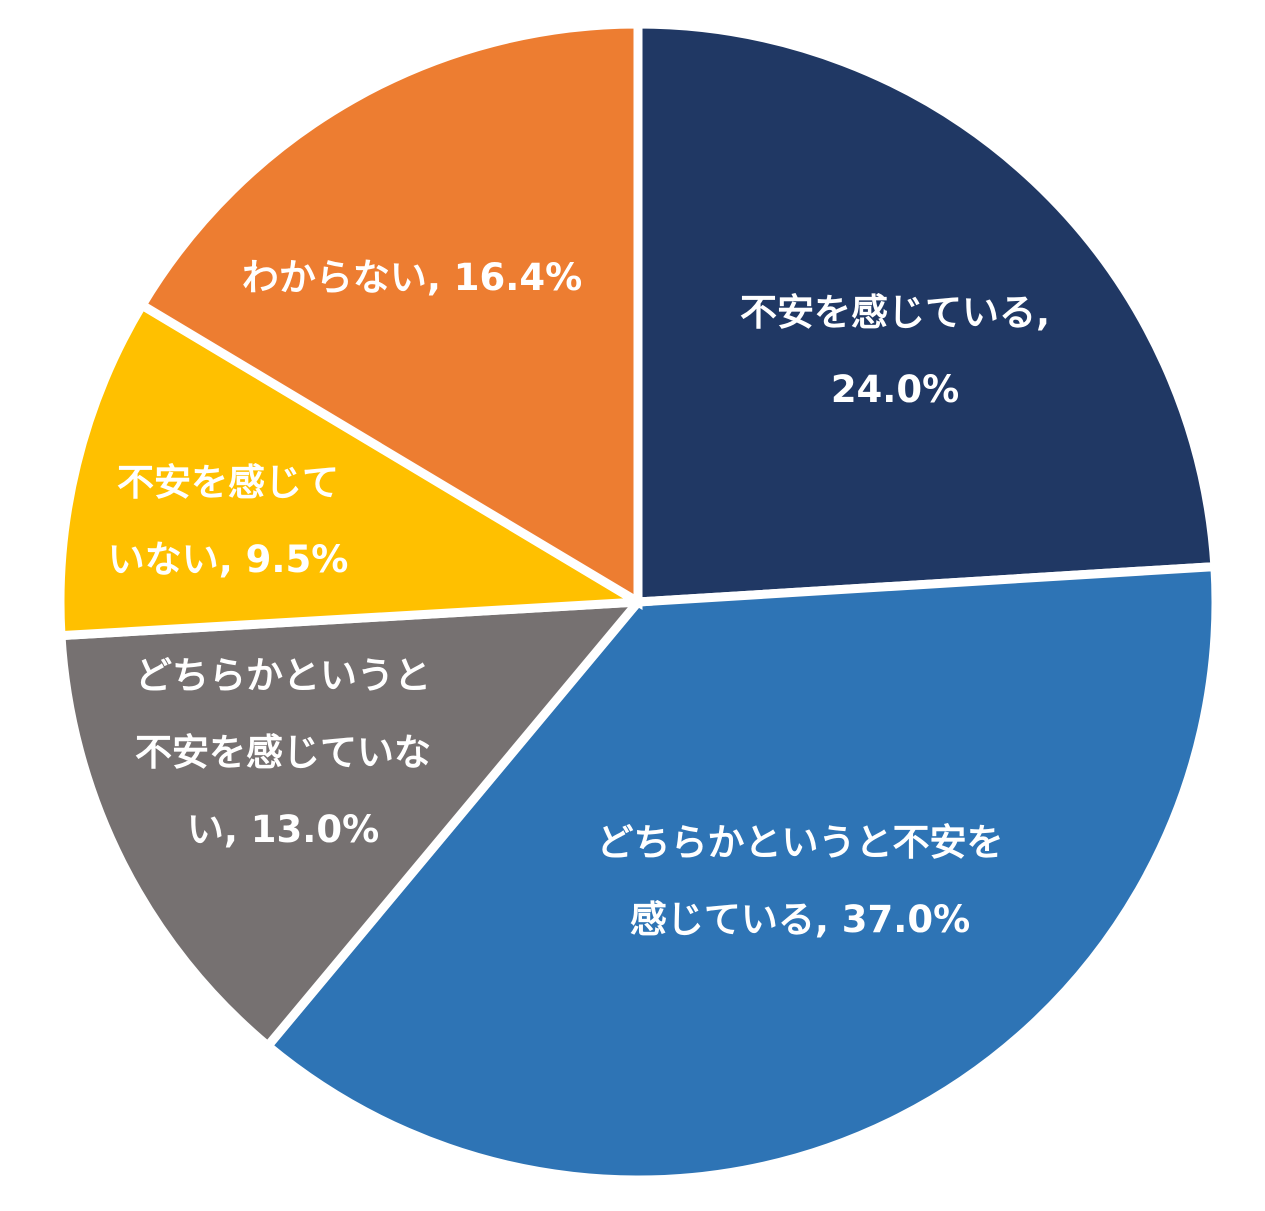  What do you see at coordinates (228, 521) in the screenshot?
I see `slice-label-4: 不安を感じていない, 9.5%` at bounding box center [228, 521].